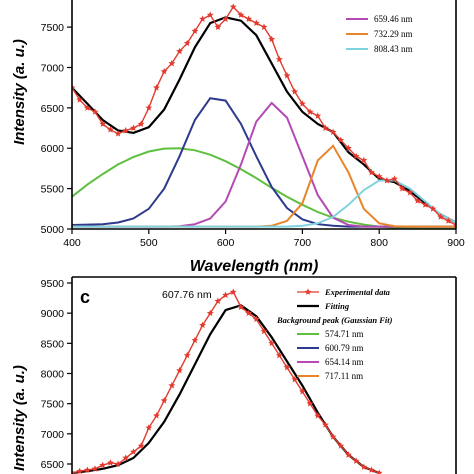  Describe the element at coordinates (53, 230) in the screenshot. I see `panel-1-y-tick-label: 5000` at that location.